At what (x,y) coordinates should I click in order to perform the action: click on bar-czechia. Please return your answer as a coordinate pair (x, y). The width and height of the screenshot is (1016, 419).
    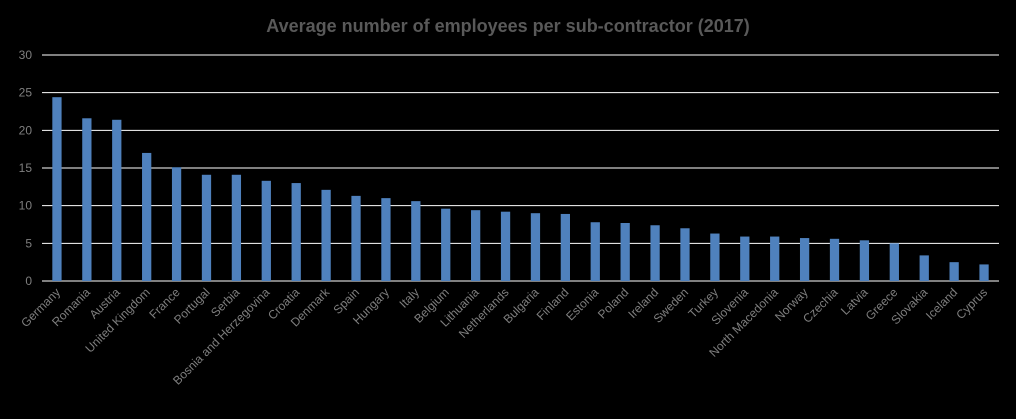
    Looking at the image, I should click on (834, 259).